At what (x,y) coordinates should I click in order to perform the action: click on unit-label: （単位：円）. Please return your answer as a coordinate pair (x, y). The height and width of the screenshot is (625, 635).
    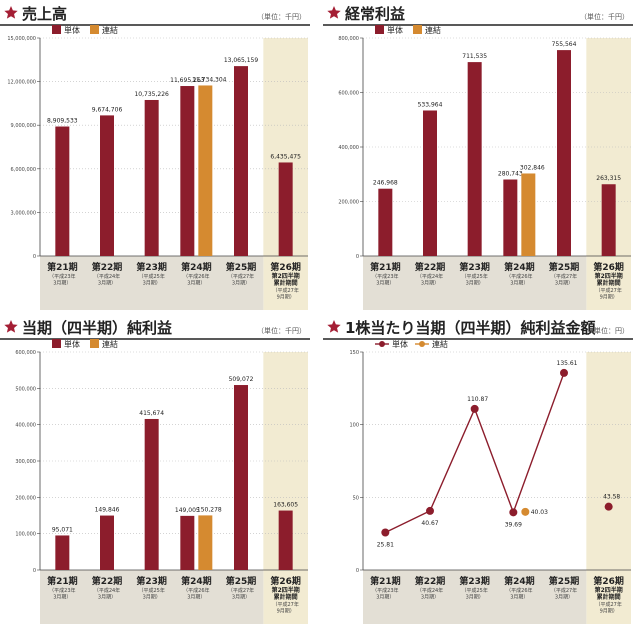
    Looking at the image, I should click on (608, 330).